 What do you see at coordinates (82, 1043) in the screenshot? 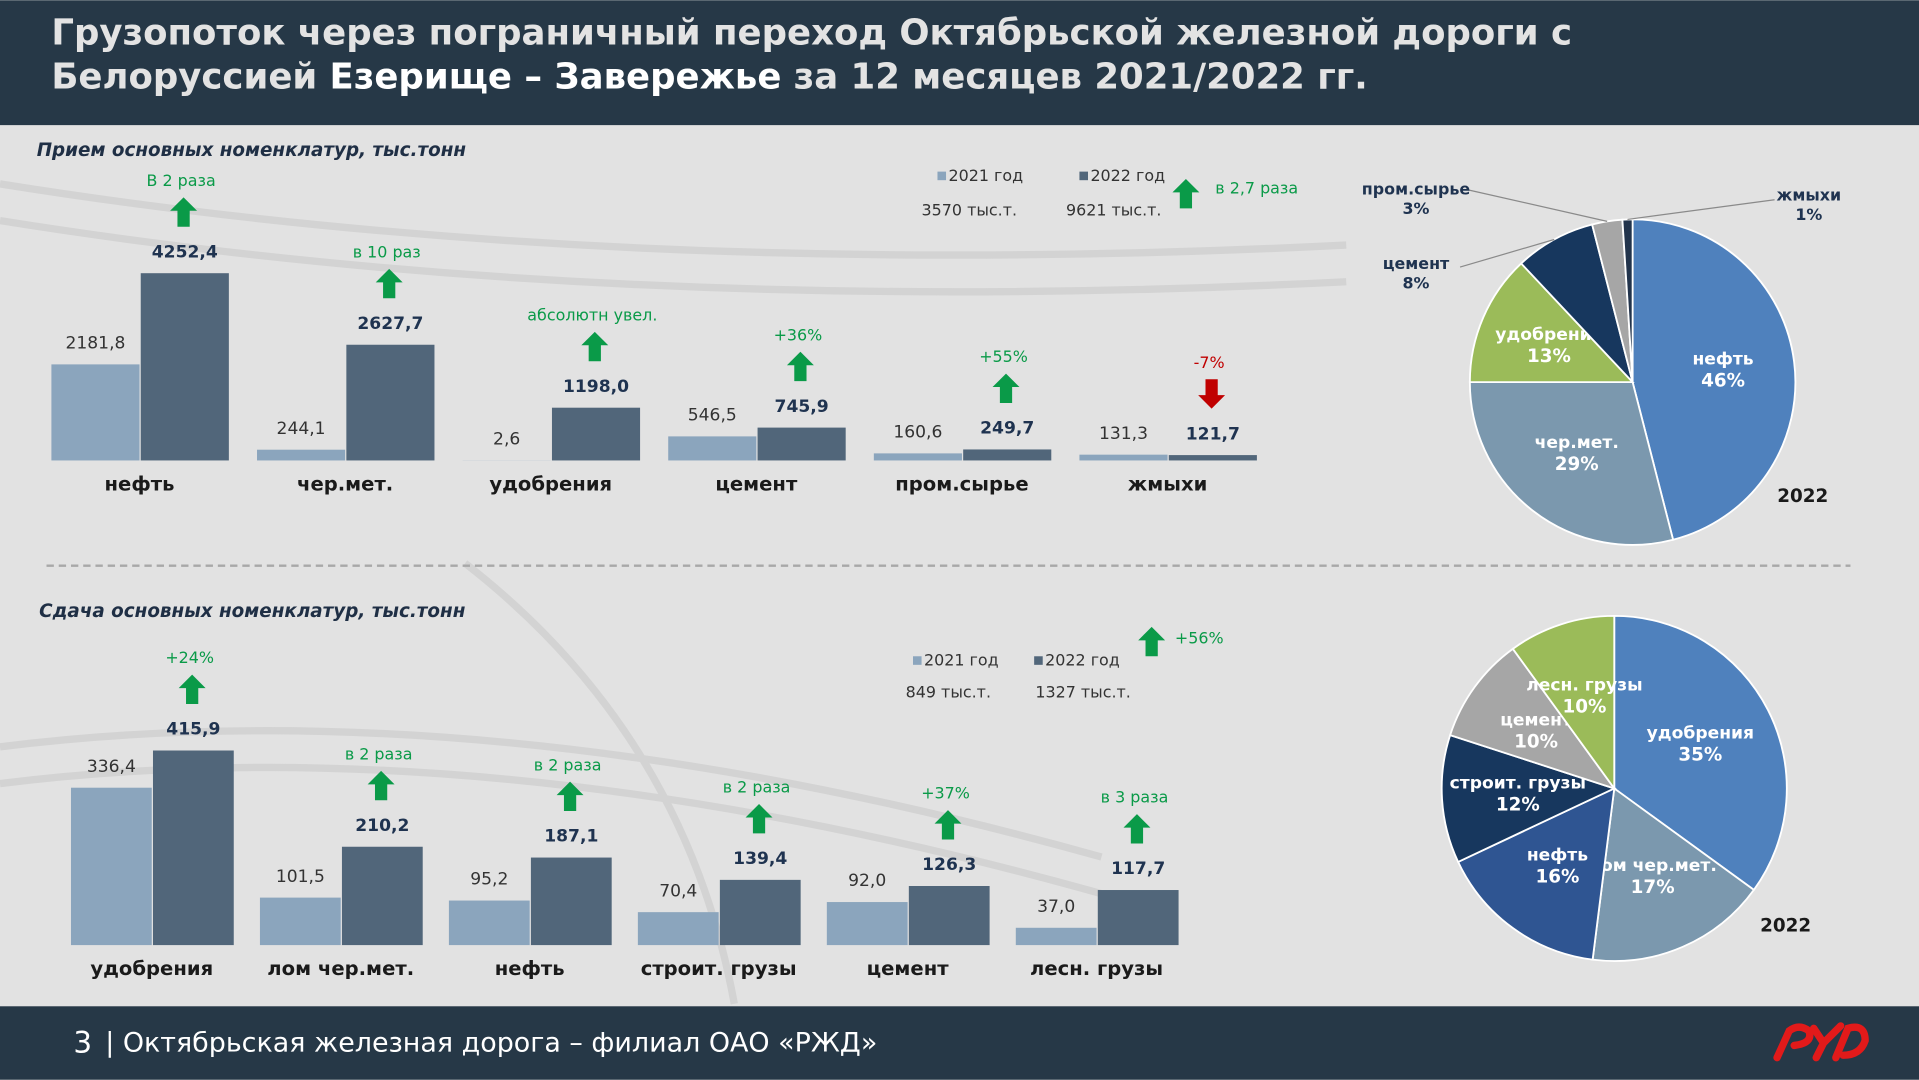
I see `page-number: 3` at bounding box center [82, 1043].